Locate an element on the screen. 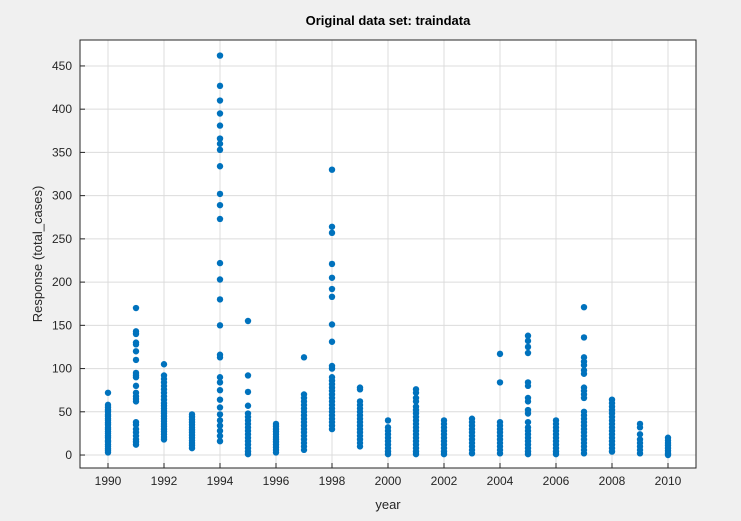 This screenshot has width=741, height=521. x-tick-label: 2006 is located at coordinates (556, 481).